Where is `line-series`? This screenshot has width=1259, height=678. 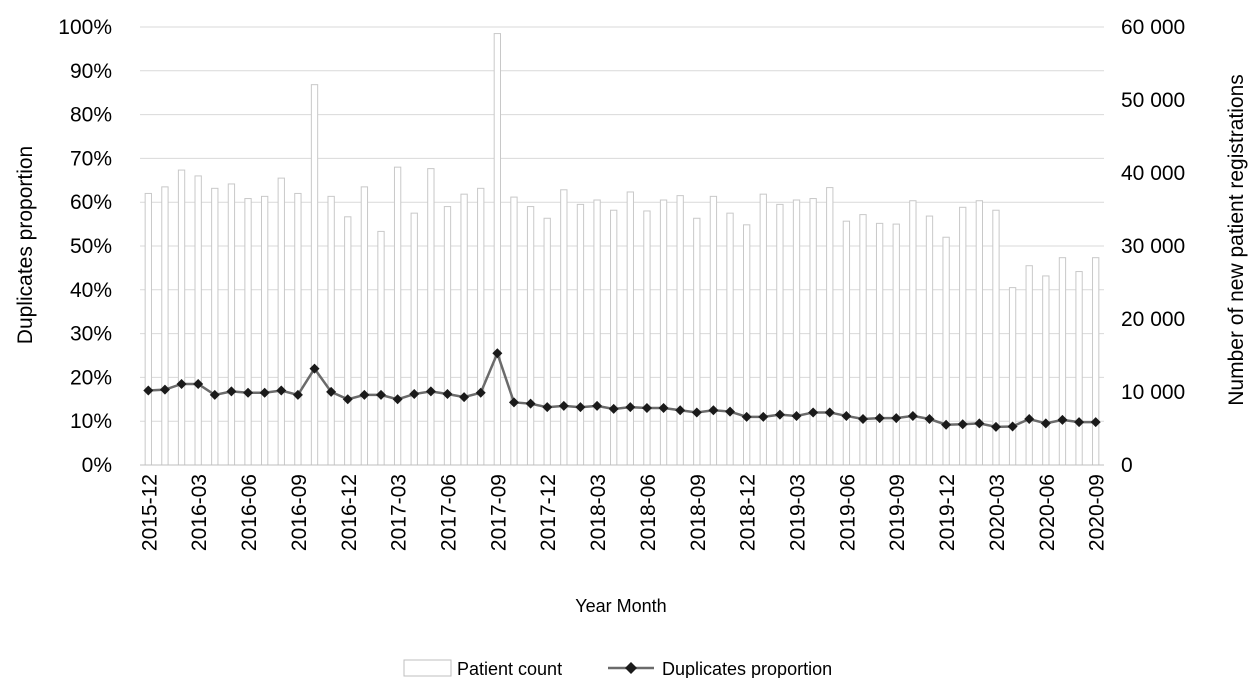
line-series is located at coordinates (622, 390).